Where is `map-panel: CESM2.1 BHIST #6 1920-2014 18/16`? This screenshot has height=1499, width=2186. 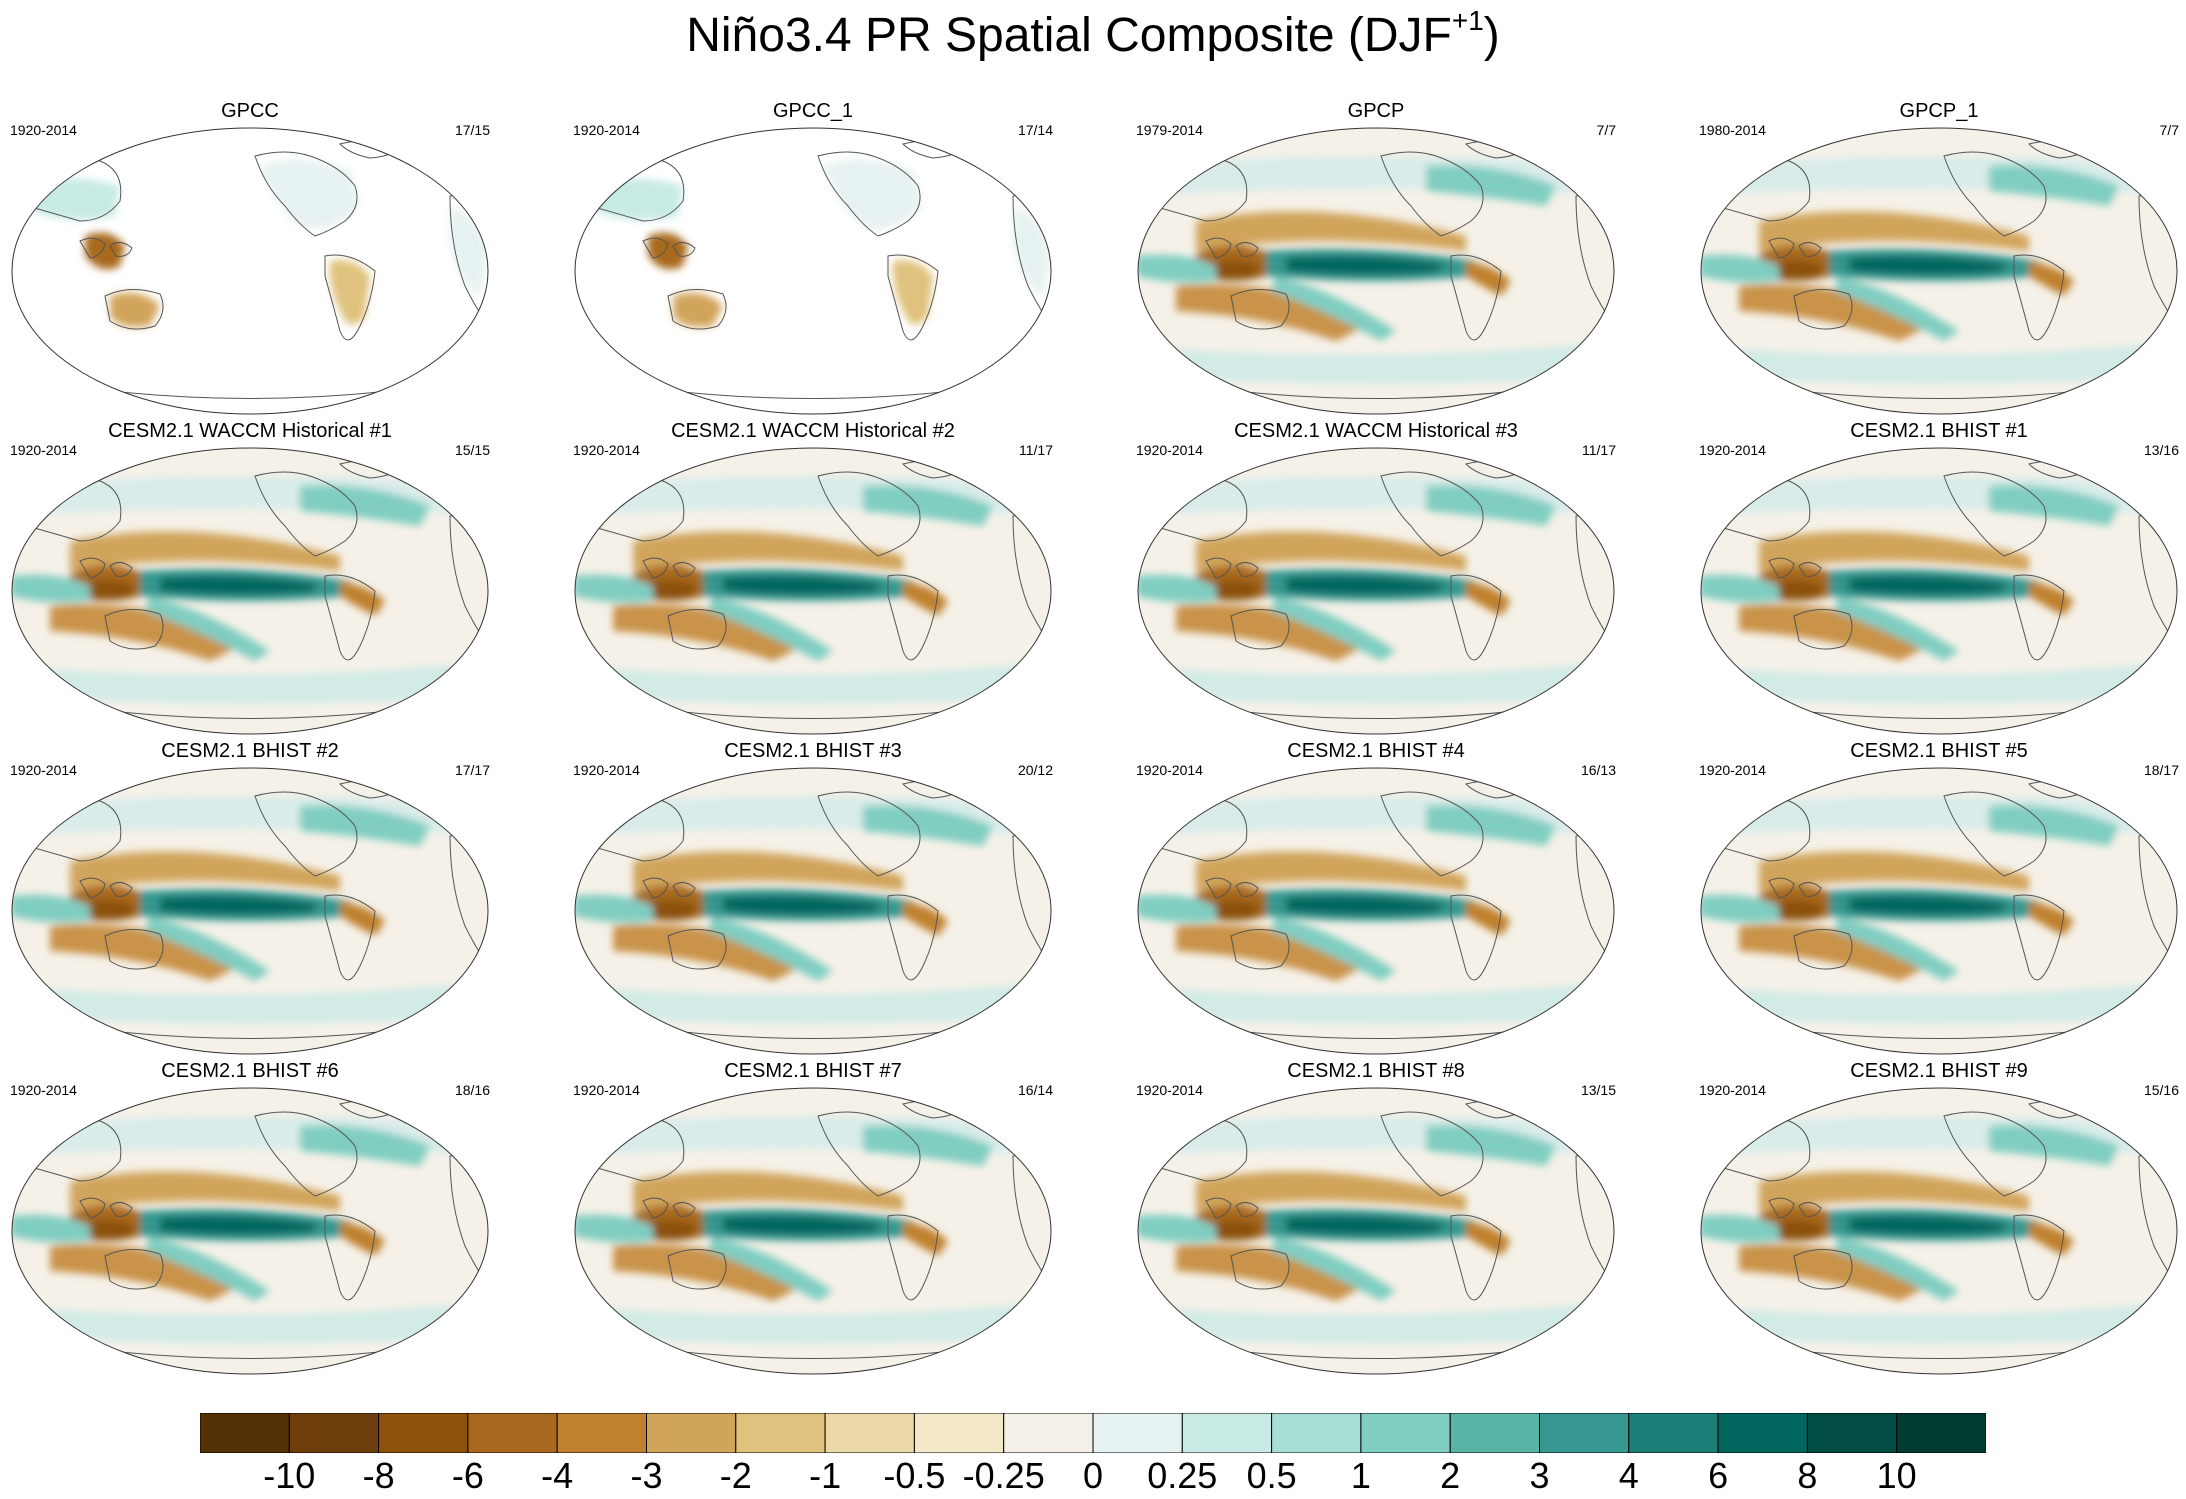 map-panel: CESM2.1 BHIST #6 1920-2014 18/16 is located at coordinates (250, 1220).